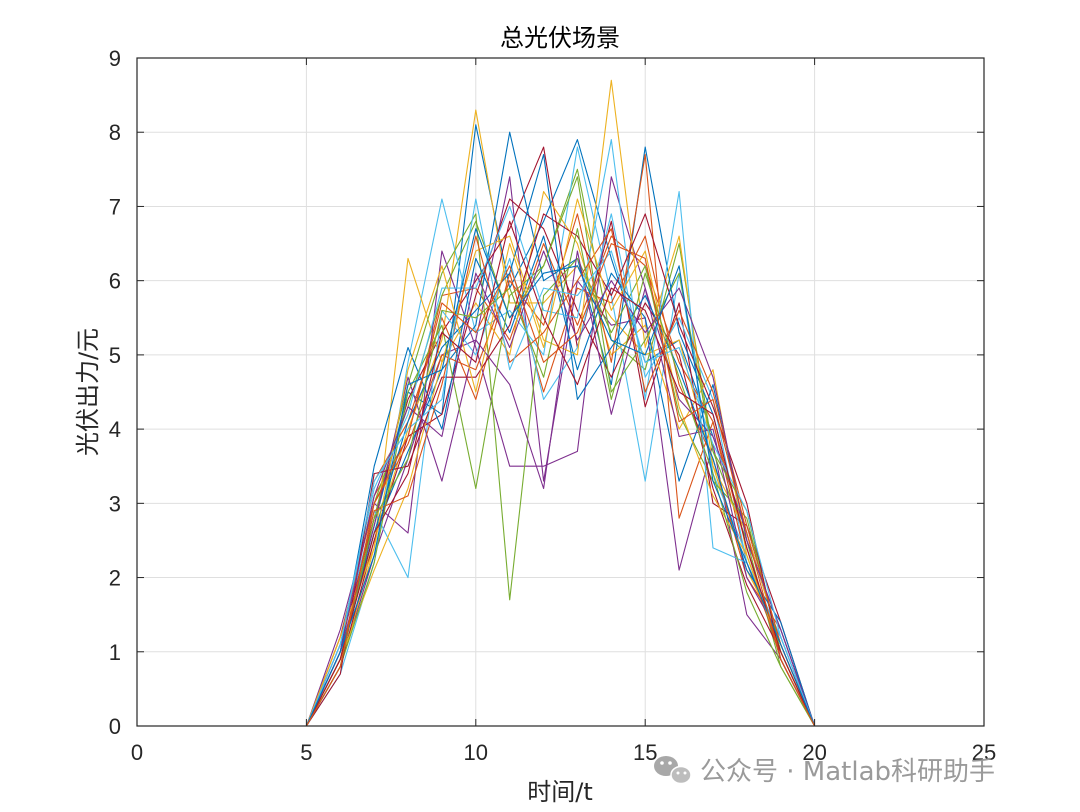 The height and width of the screenshot is (812, 1080). What do you see at coordinates (560, 792) in the screenshot?
I see `x-axis-label: 时间/t` at bounding box center [560, 792].